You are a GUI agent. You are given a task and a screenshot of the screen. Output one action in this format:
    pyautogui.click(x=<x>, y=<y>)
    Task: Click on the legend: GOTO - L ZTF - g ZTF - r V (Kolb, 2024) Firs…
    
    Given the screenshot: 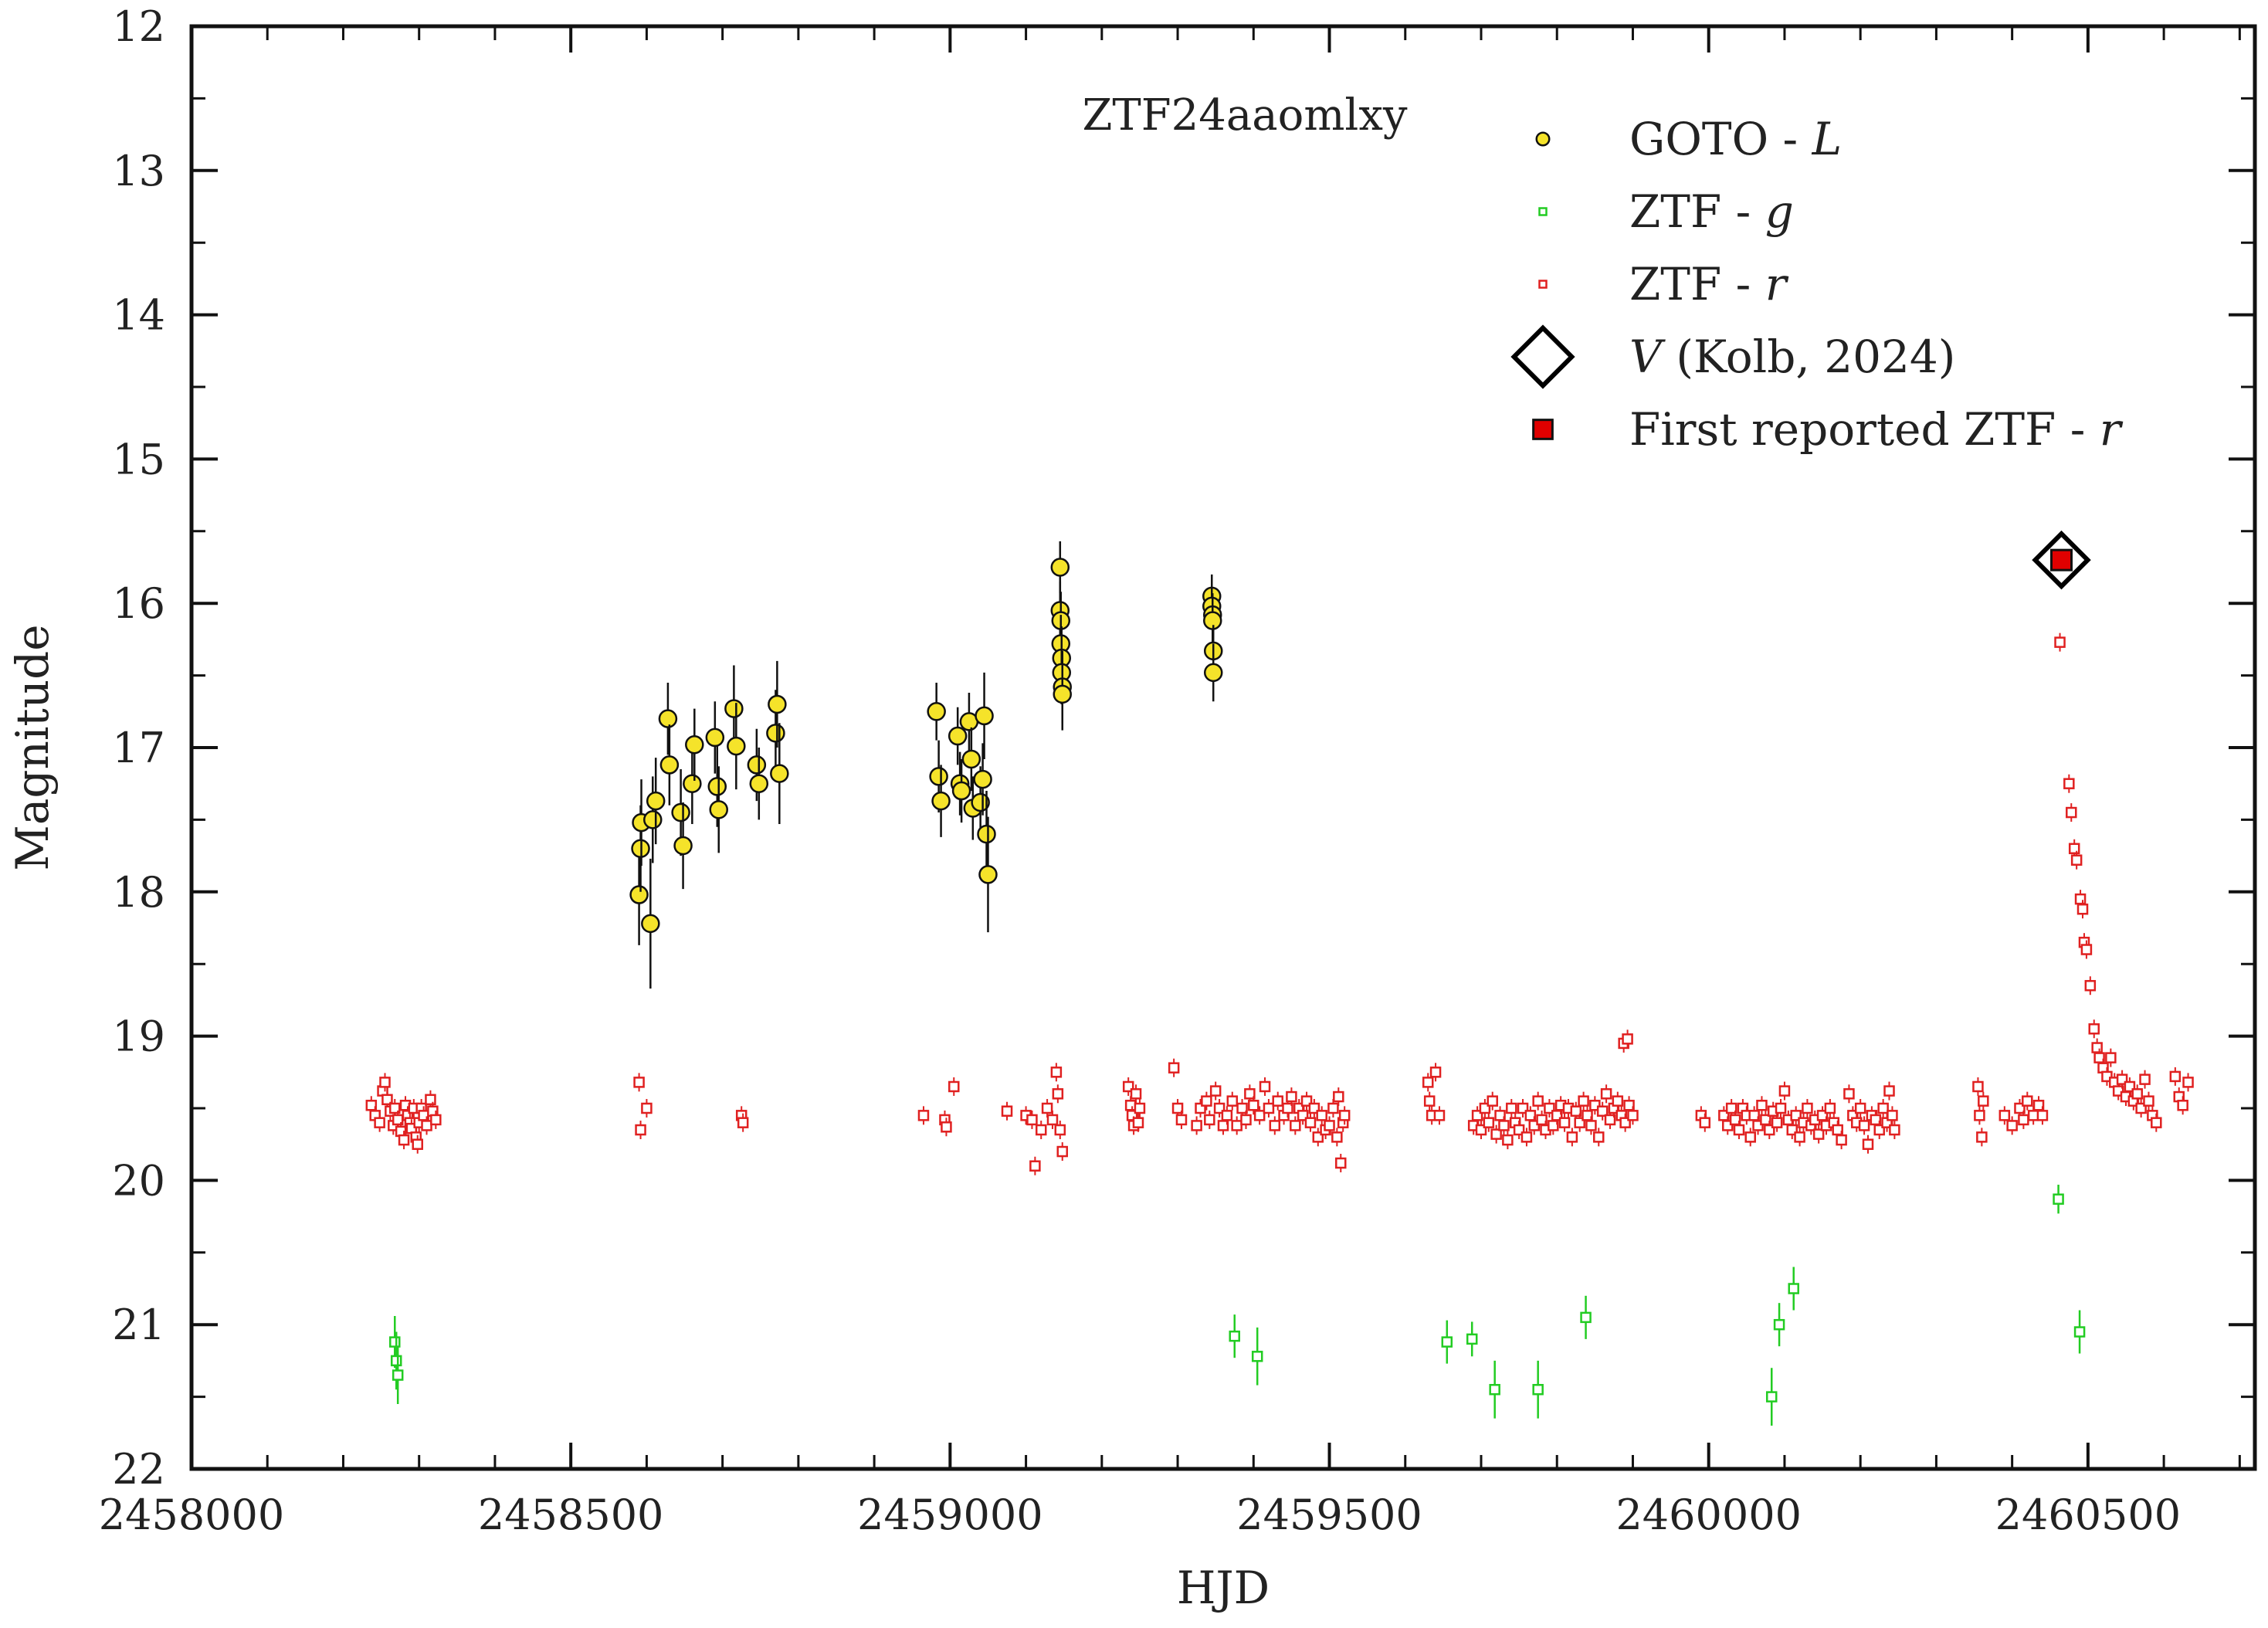 What is the action you would take?
    pyautogui.click(x=1817, y=285)
    